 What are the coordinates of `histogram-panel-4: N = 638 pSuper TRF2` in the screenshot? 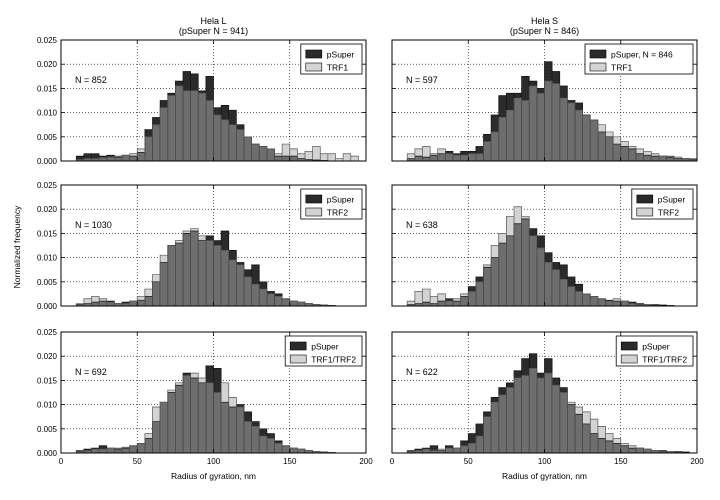 It's located at (544, 245).